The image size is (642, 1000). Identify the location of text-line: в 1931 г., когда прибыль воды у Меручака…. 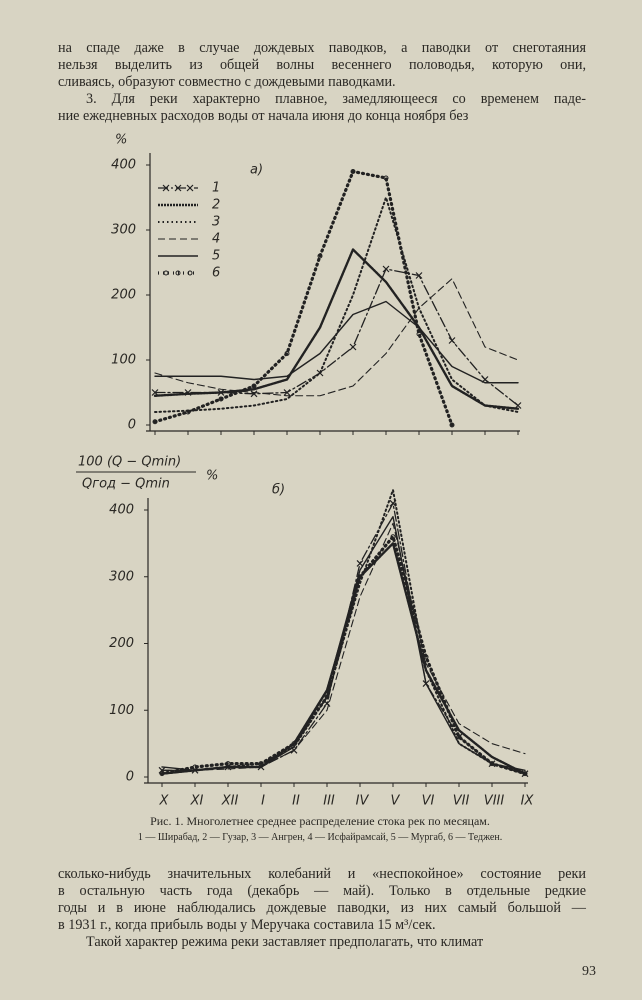
(247, 925).